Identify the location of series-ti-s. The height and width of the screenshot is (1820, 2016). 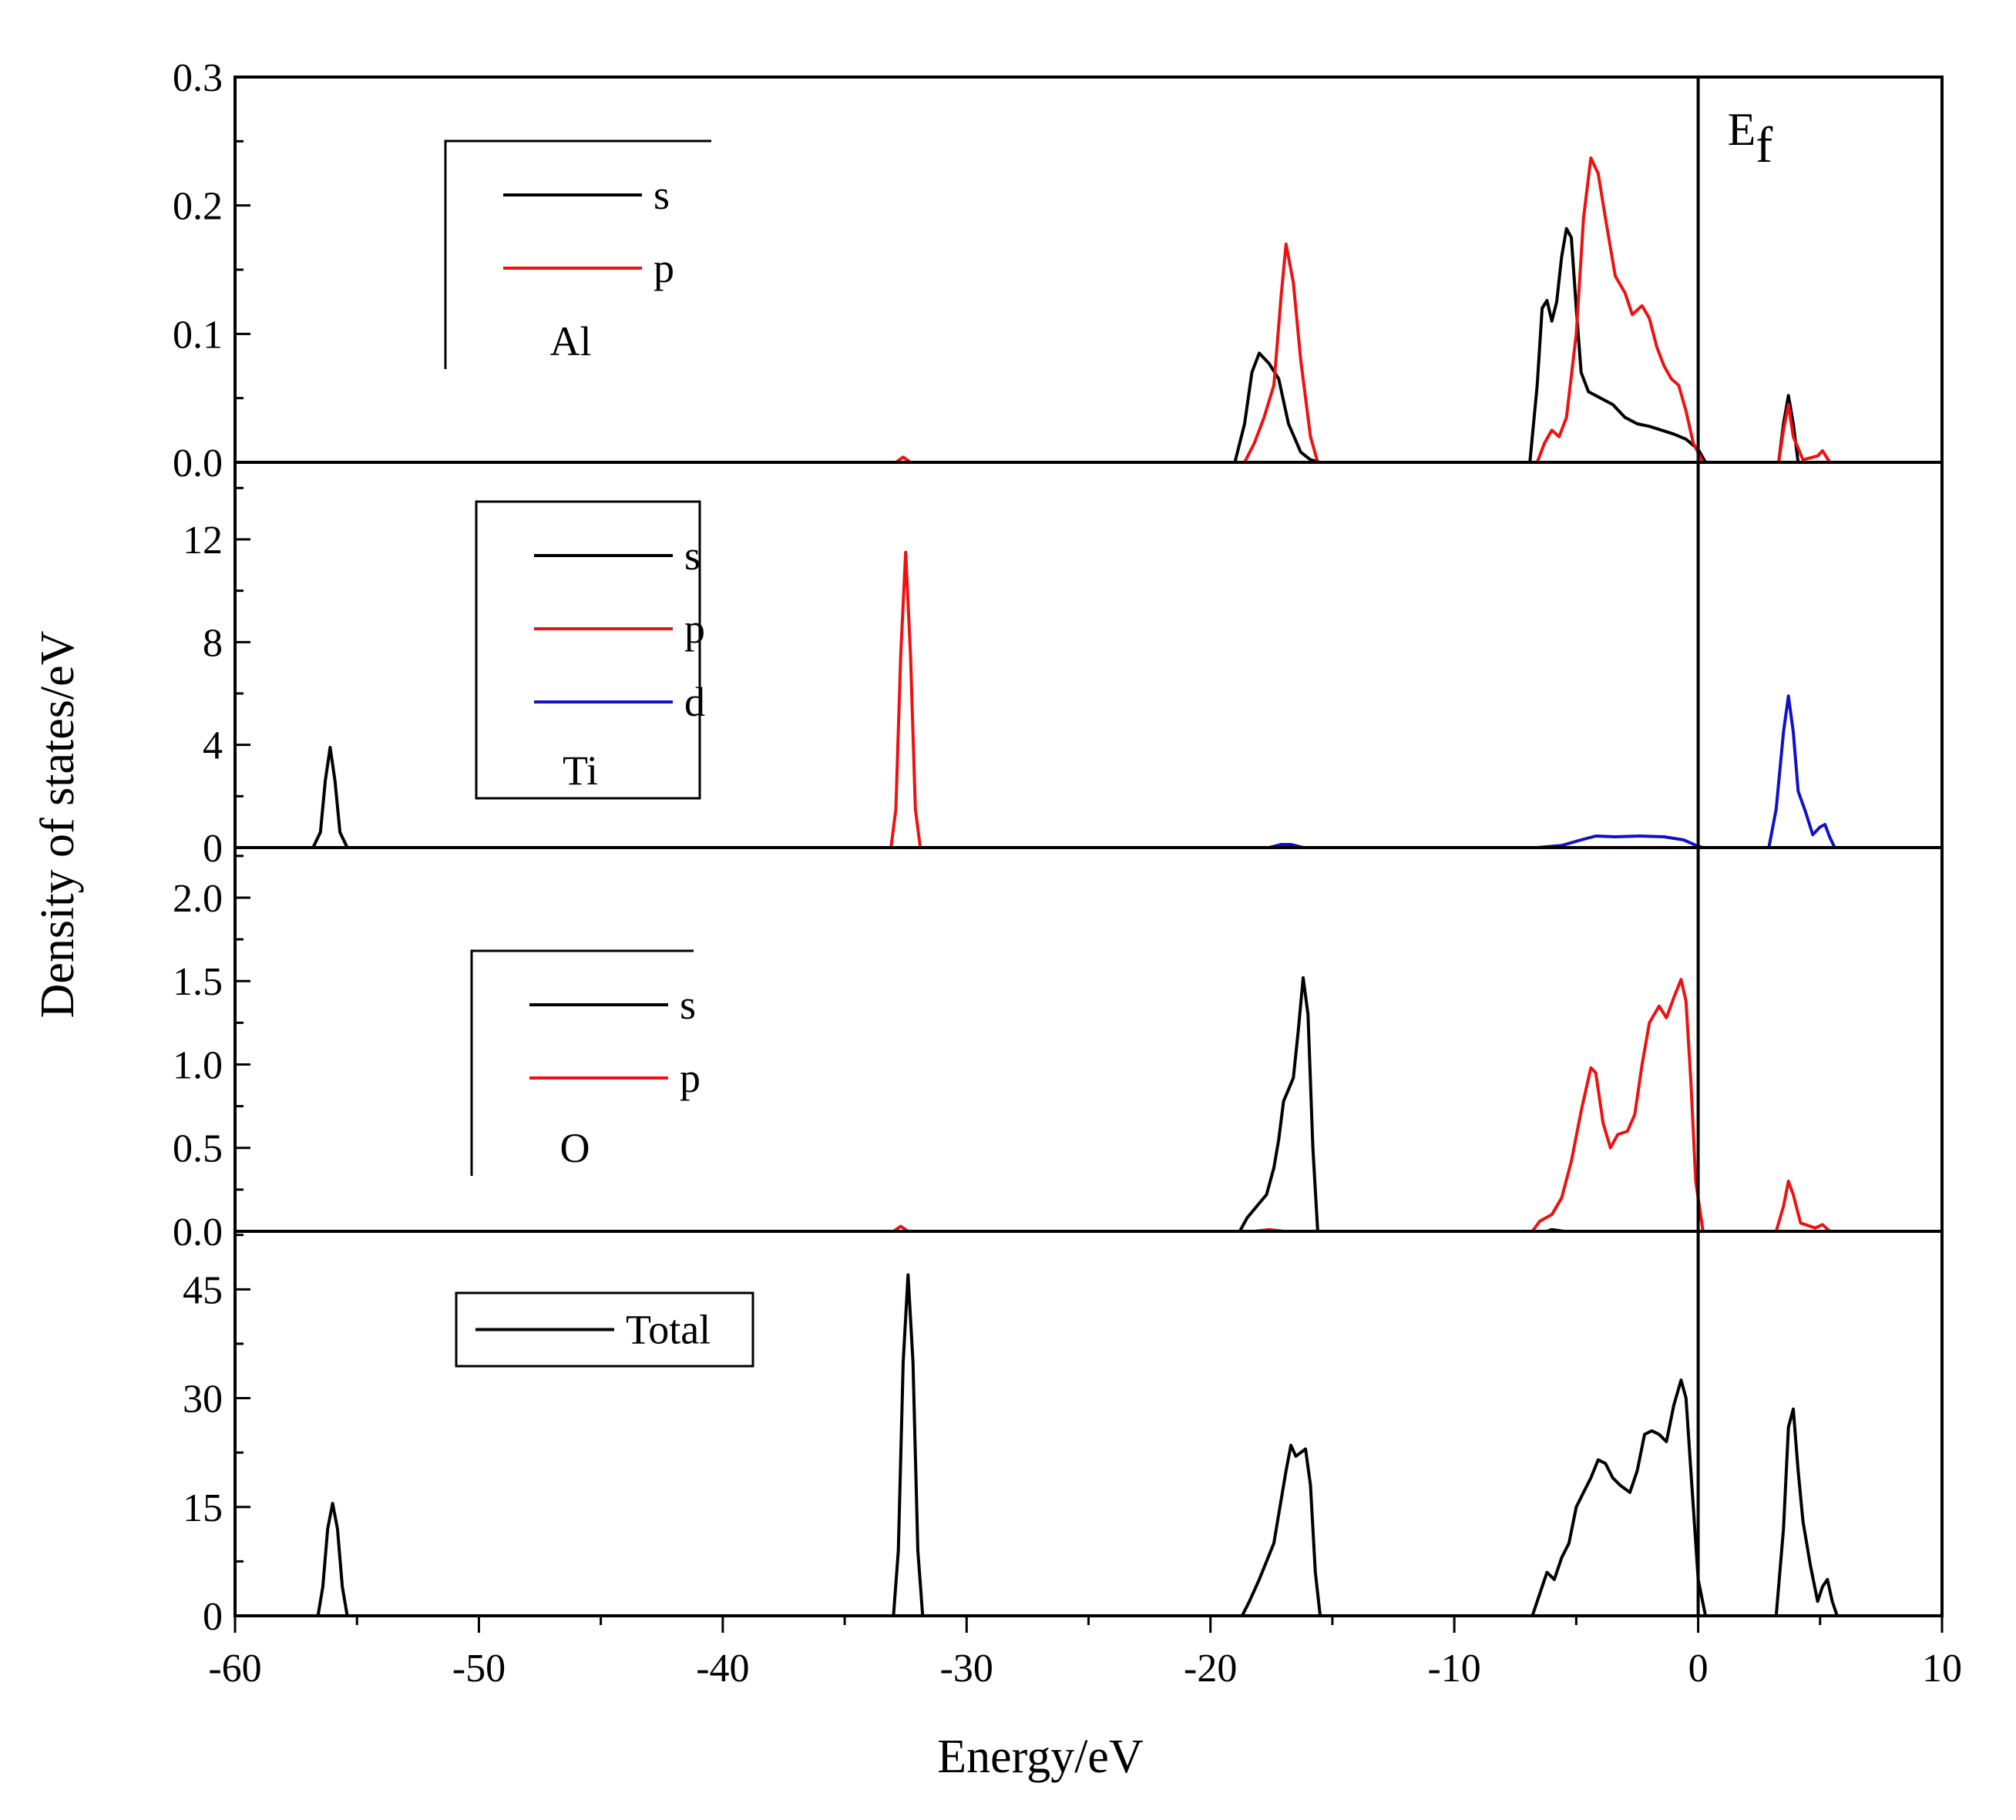
(1059, 798).